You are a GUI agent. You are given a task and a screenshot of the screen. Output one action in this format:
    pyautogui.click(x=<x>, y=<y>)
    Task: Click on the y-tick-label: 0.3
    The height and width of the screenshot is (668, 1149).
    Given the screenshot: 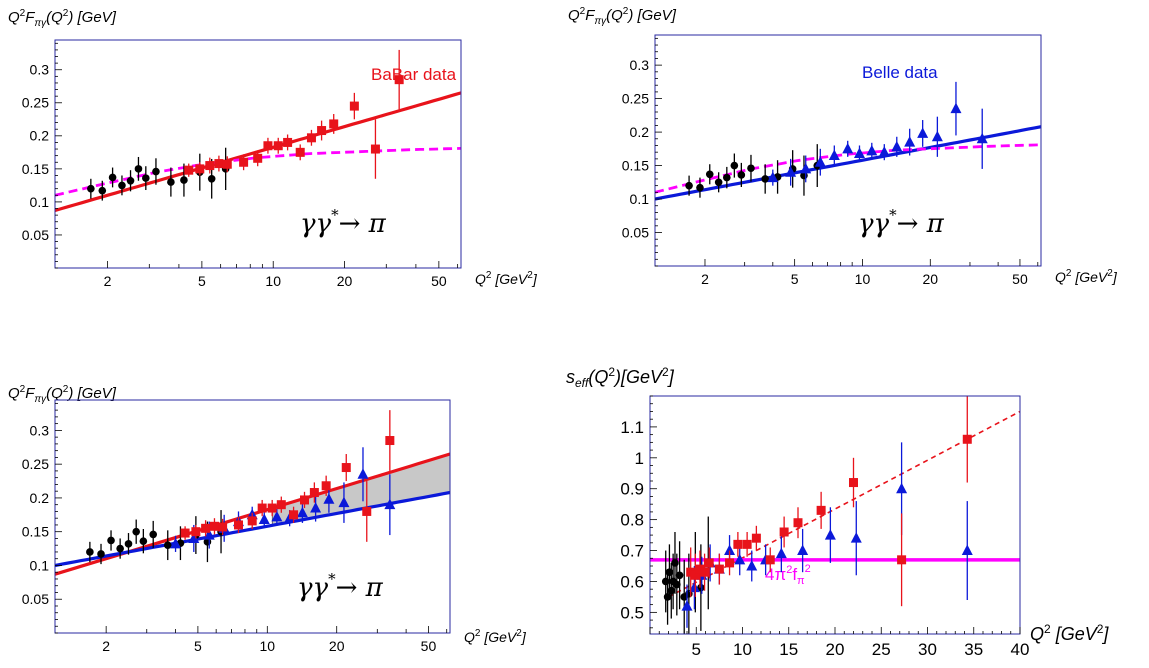 What is the action you would take?
    pyautogui.click(x=640, y=65)
    